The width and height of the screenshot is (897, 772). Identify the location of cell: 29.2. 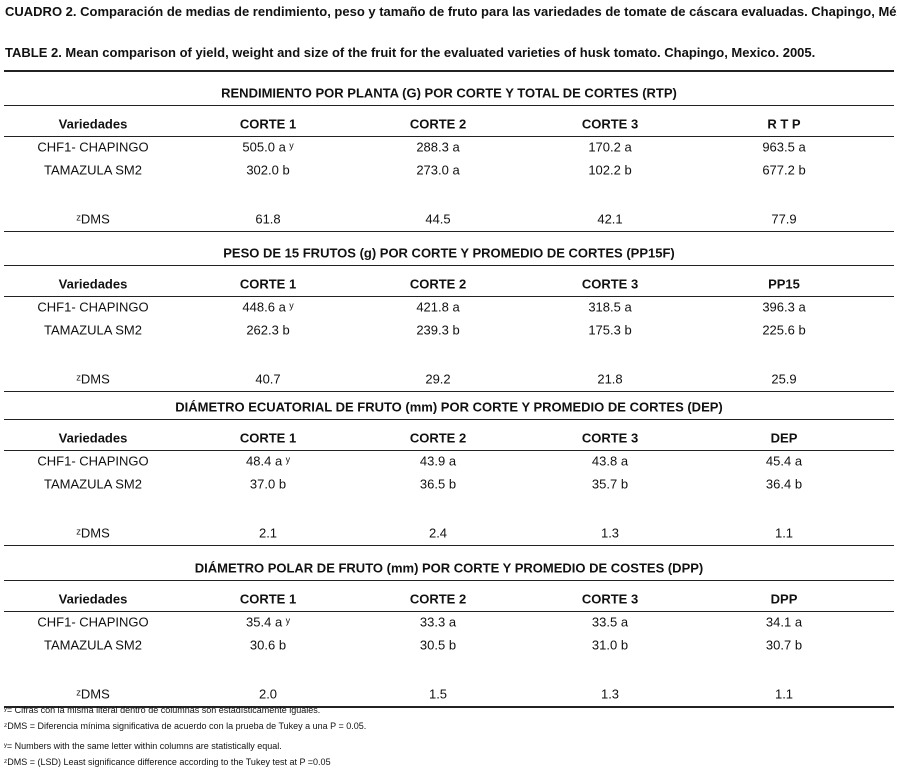
(438, 379).